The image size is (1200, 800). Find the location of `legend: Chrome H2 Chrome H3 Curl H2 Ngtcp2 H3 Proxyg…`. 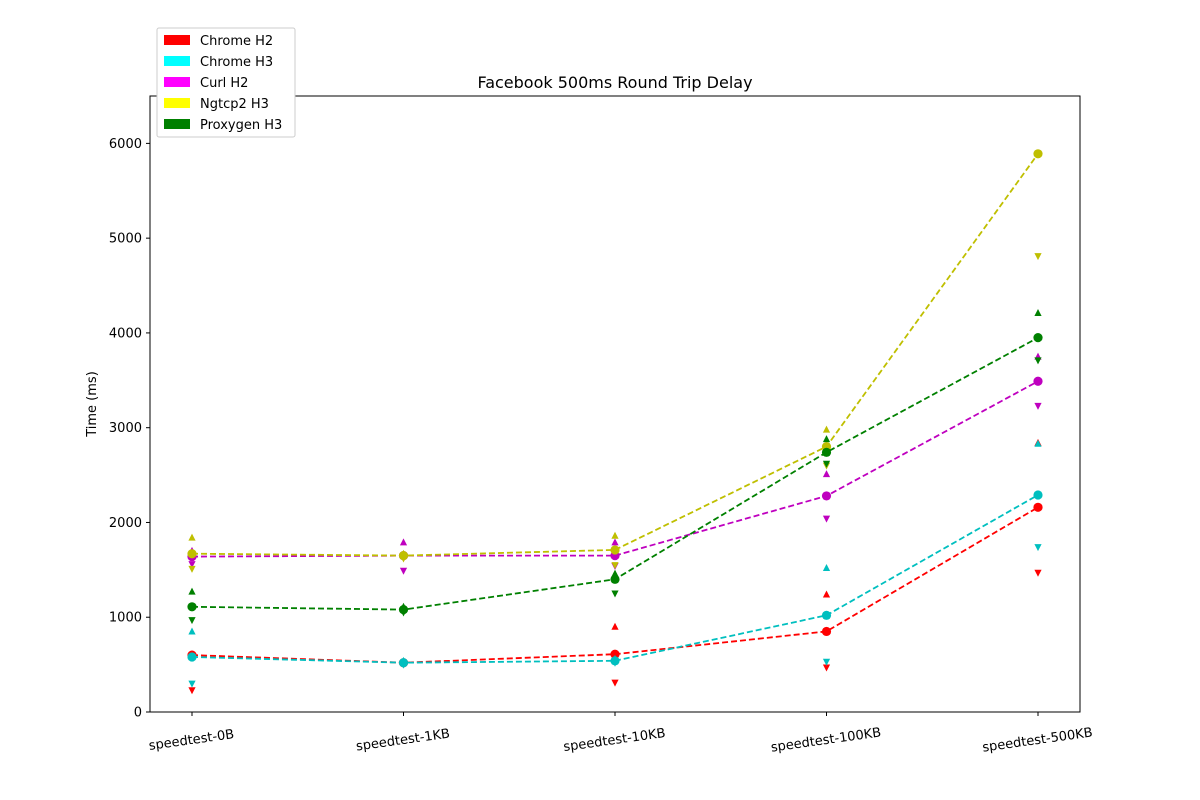

legend: Chrome H2 Chrome H3 Curl H2 Ngtcp2 H3 Proxyg… is located at coordinates (226, 82).